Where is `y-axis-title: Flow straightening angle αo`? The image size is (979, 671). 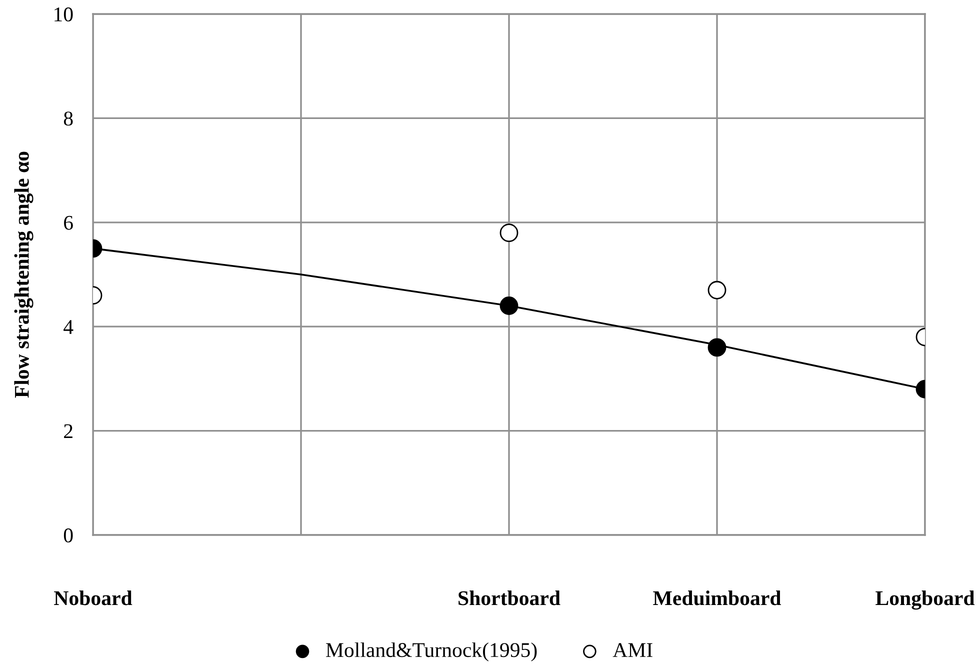 y-axis-title: Flow straightening angle αo is located at coordinates (24, 275).